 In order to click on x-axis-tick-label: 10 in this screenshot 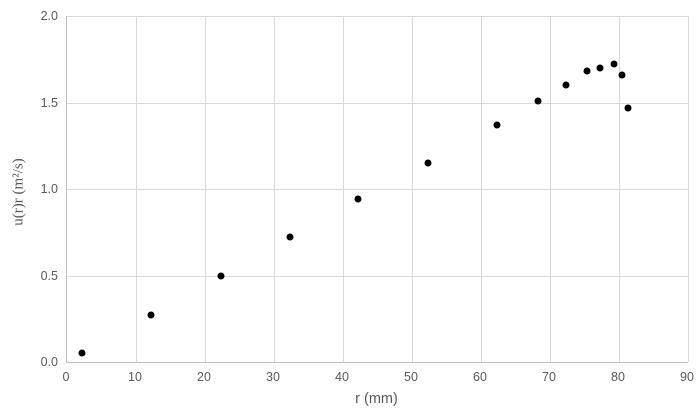, I will do `click(135, 377)`.